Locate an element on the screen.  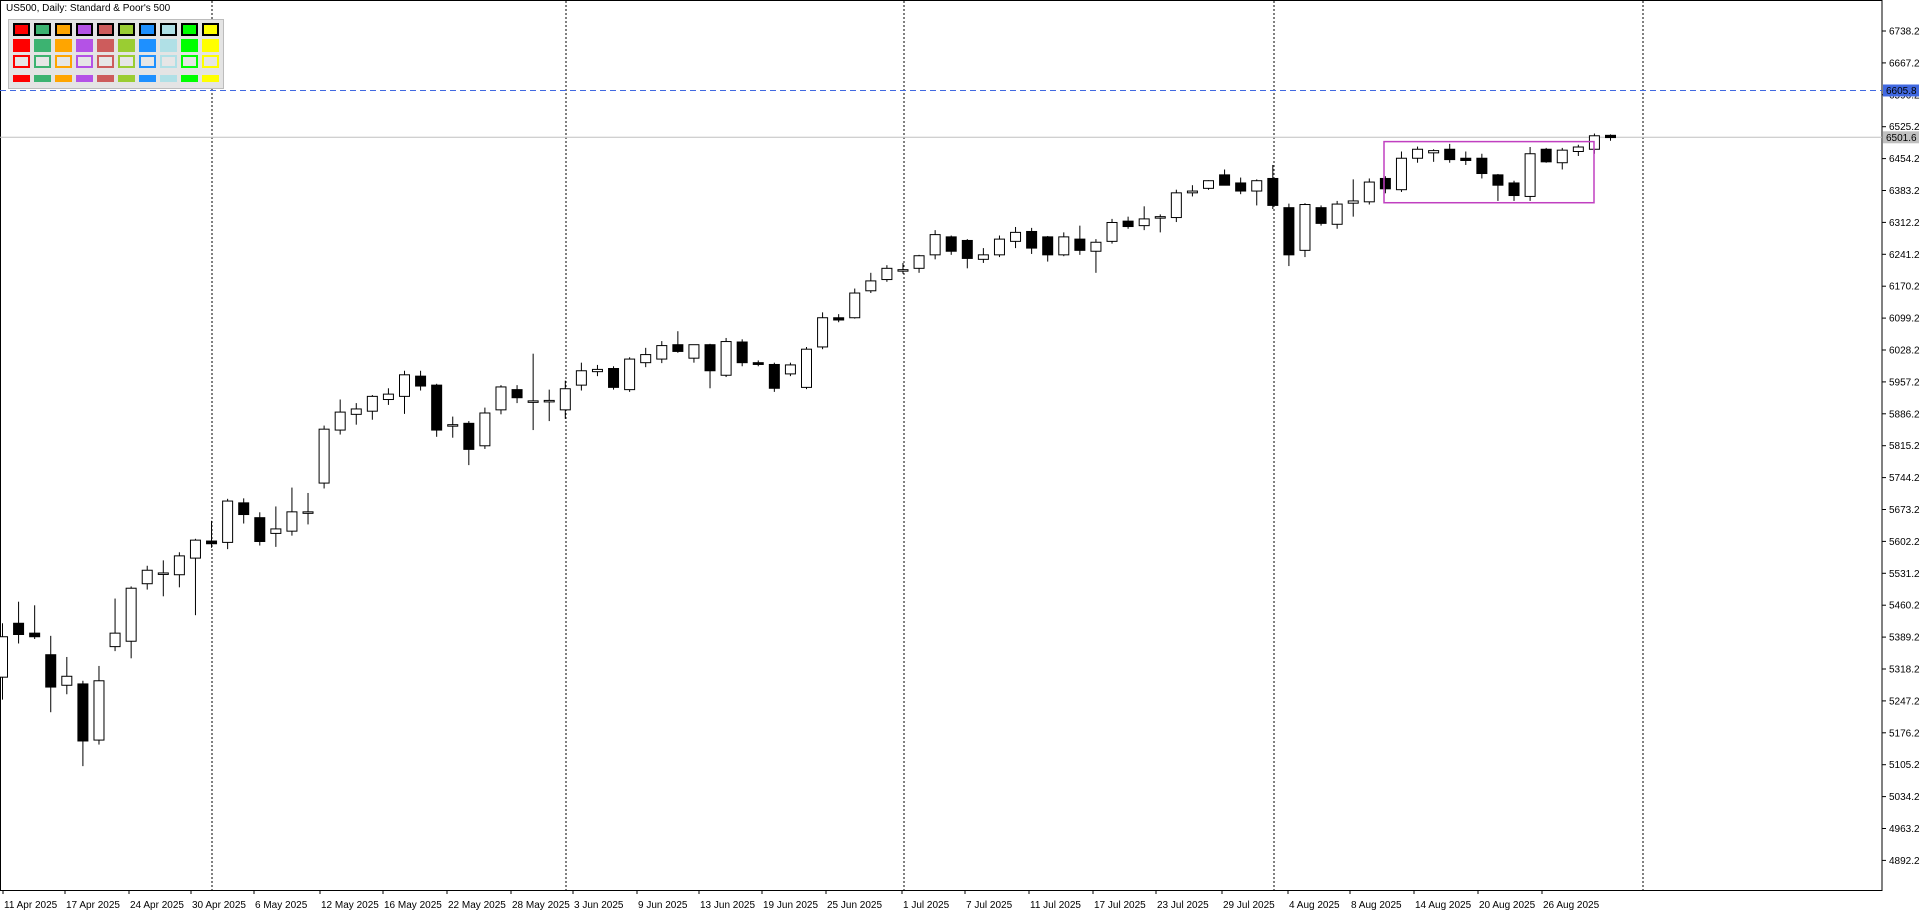
consolidation-rectangle is located at coordinates (1489, 172).